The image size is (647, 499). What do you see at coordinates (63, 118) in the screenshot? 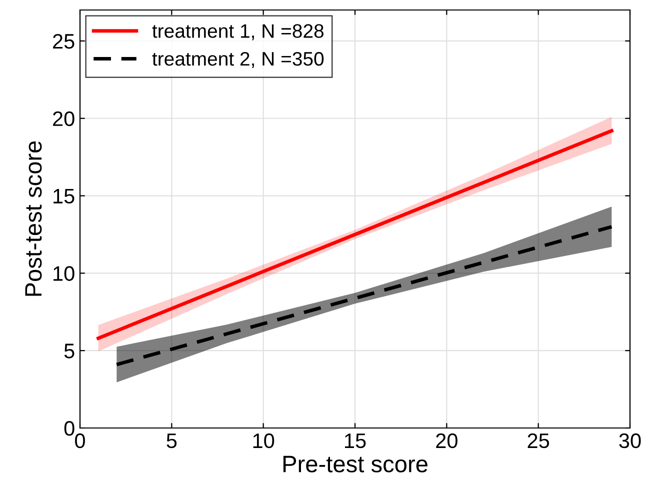
I see `y-tick-label: 20` at bounding box center [63, 118].